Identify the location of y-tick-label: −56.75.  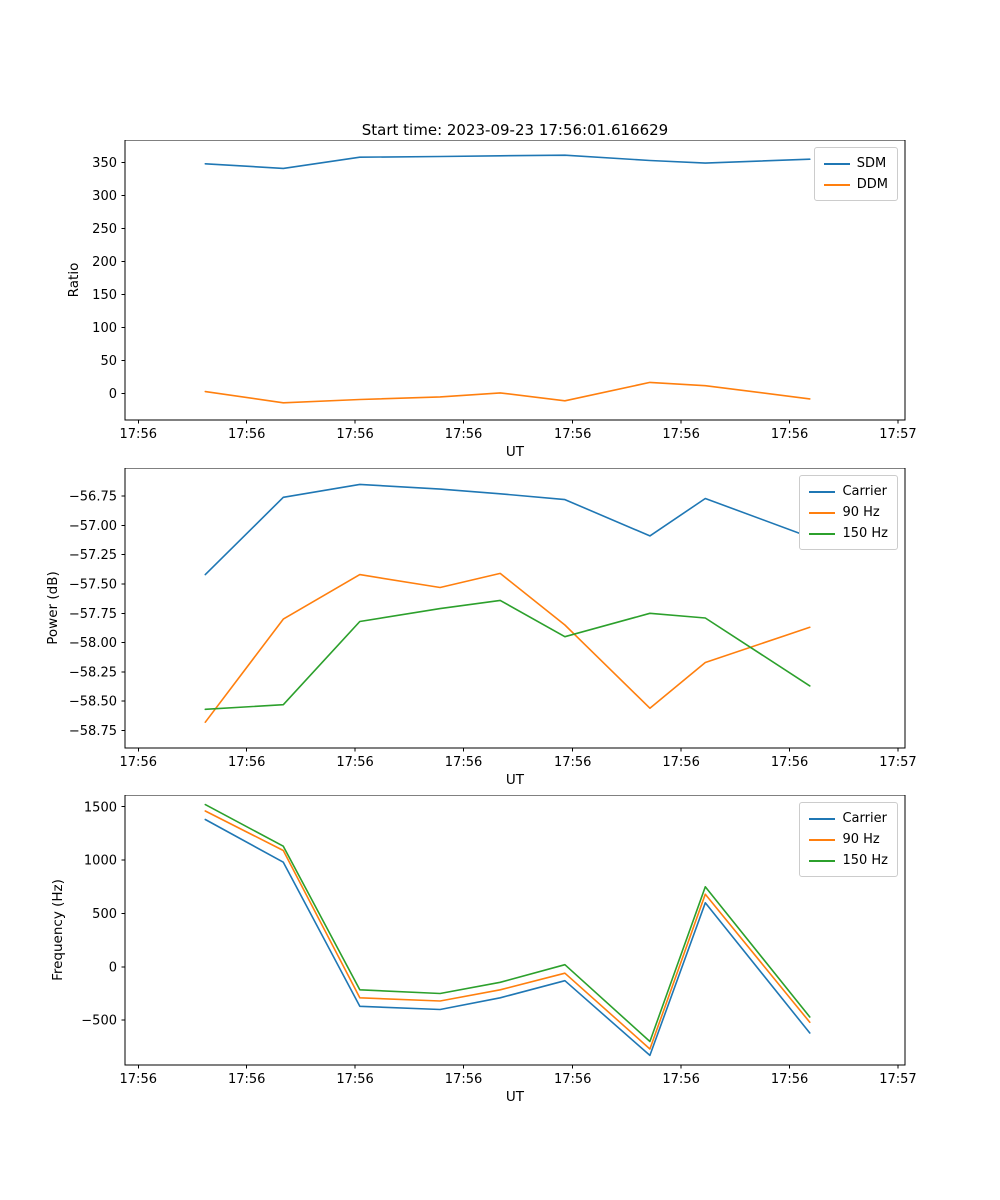
(93, 497).